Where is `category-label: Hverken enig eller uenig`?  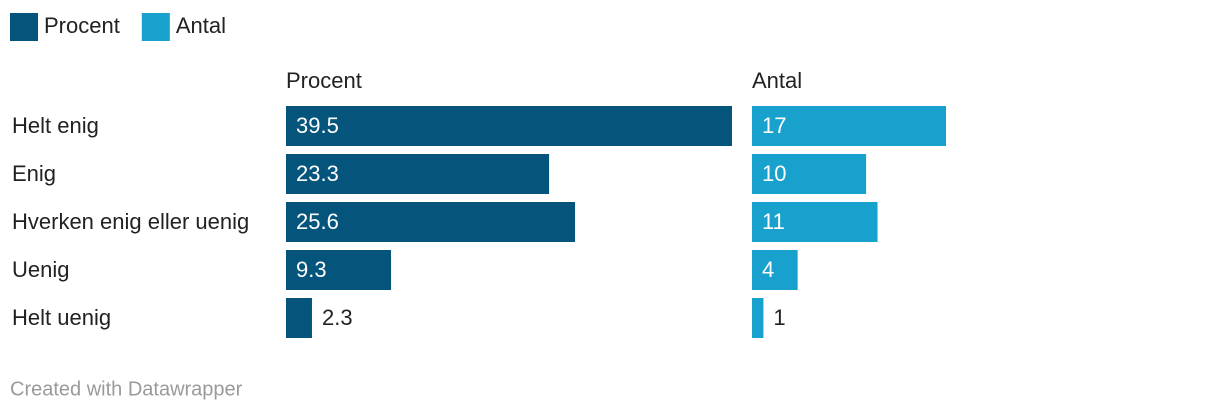
category-label: Hverken enig eller uenig is located at coordinates (130, 221).